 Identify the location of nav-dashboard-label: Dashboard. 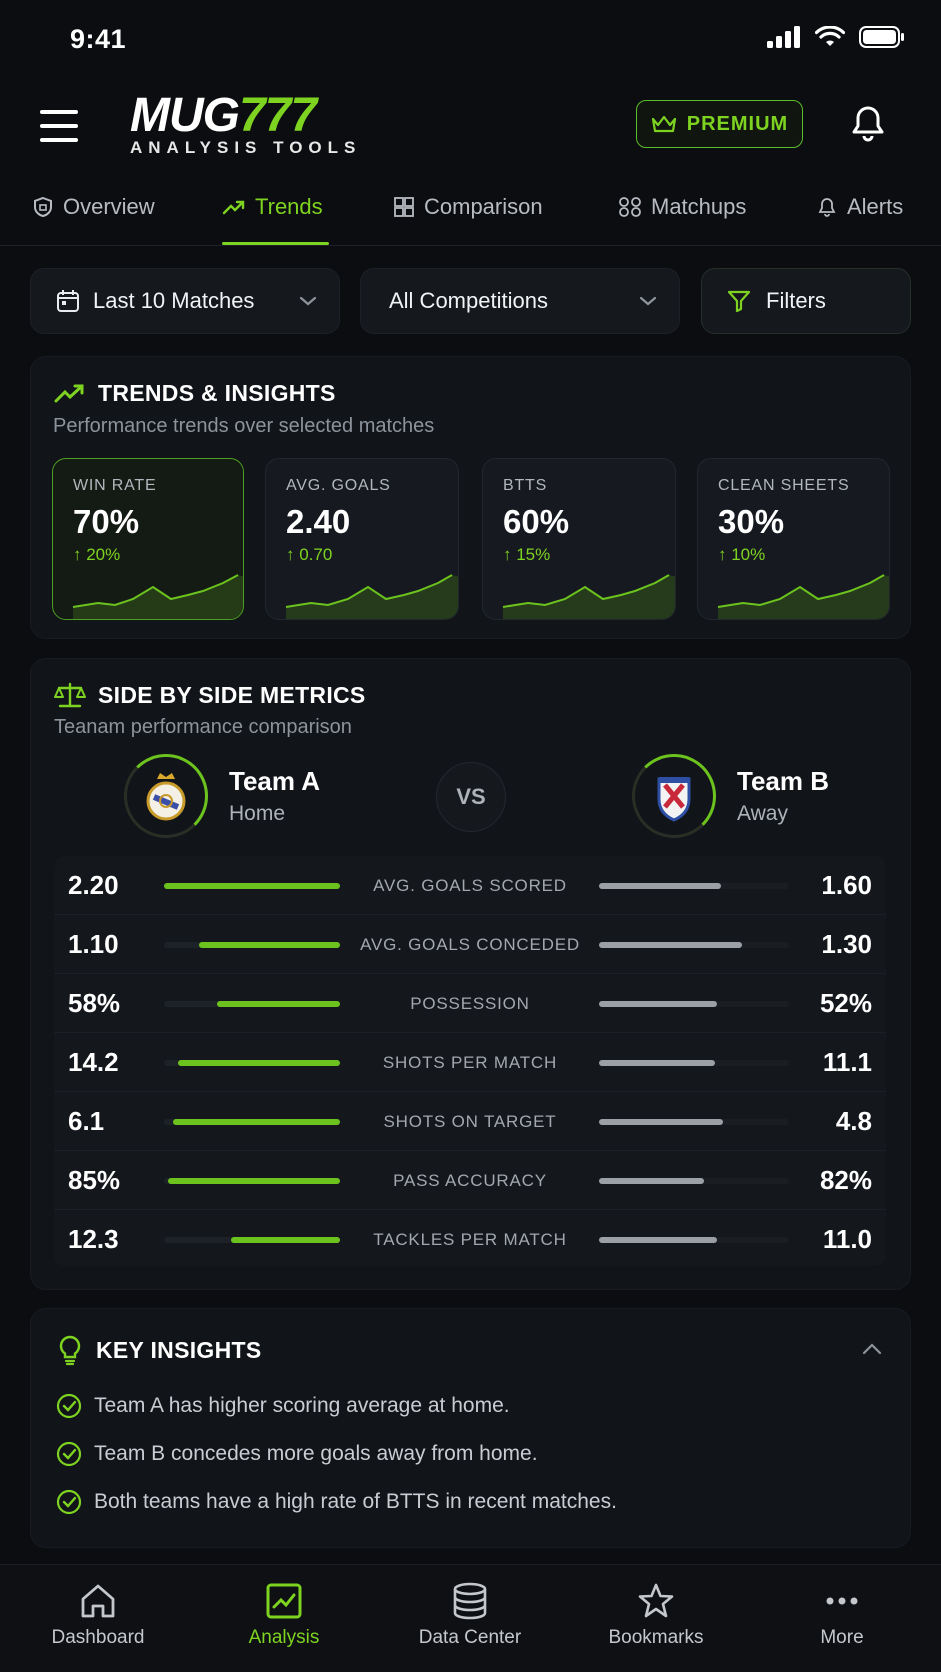
(98, 1637).